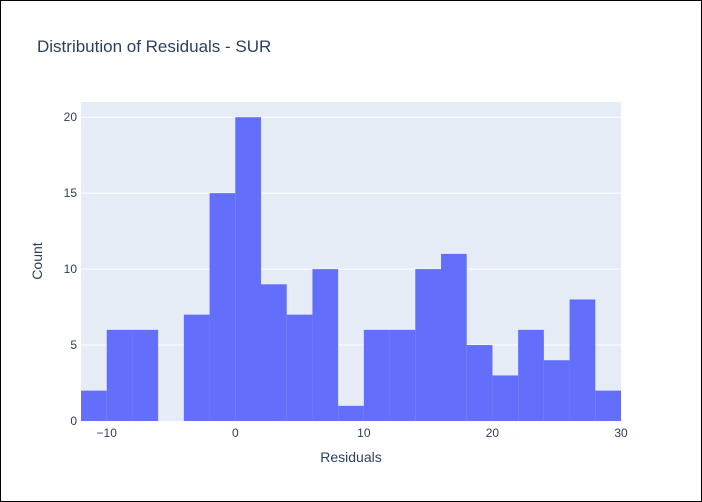 This screenshot has width=702, height=502. What do you see at coordinates (235, 433) in the screenshot?
I see `x-tick-label: 0` at bounding box center [235, 433].